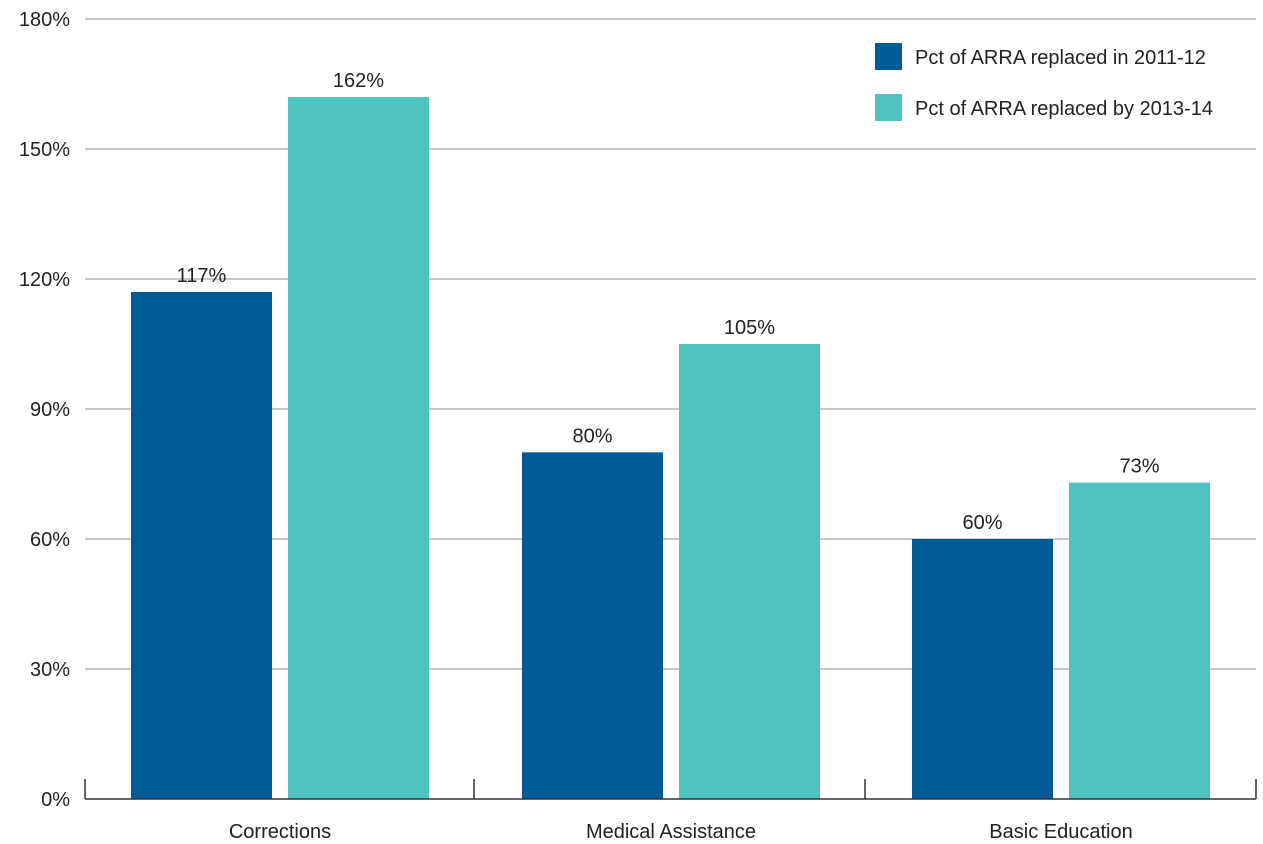 The height and width of the screenshot is (844, 1263). What do you see at coordinates (670, 789) in the screenshot?
I see `x-axis` at bounding box center [670, 789].